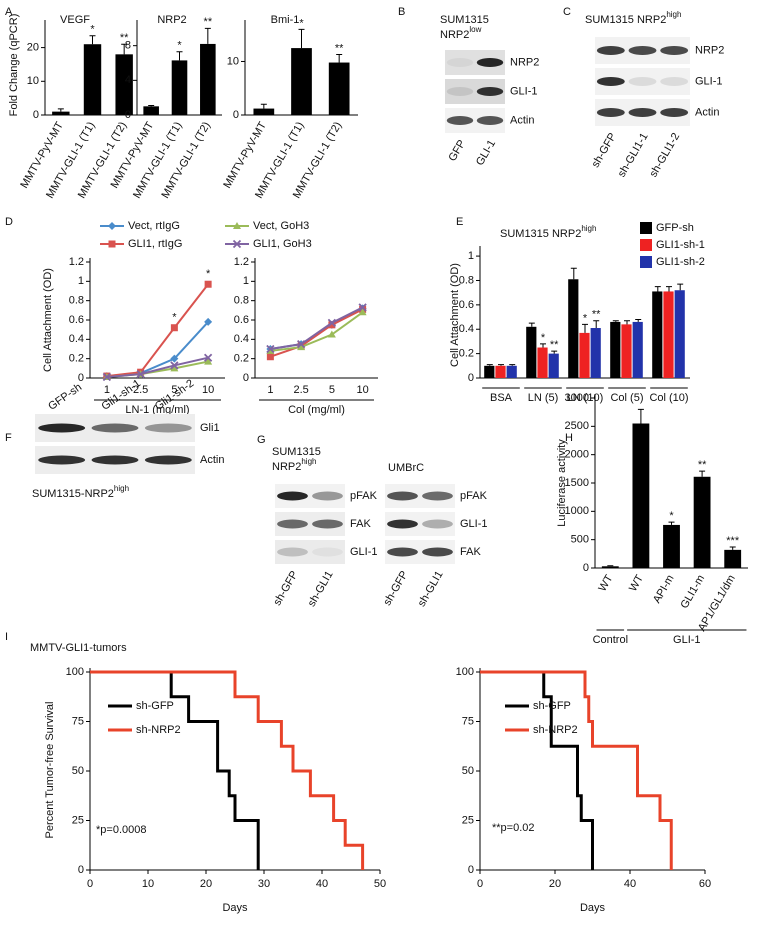 This screenshot has height=936, width=760. I want to click on blot-header: NRP2high, so click(294, 465).